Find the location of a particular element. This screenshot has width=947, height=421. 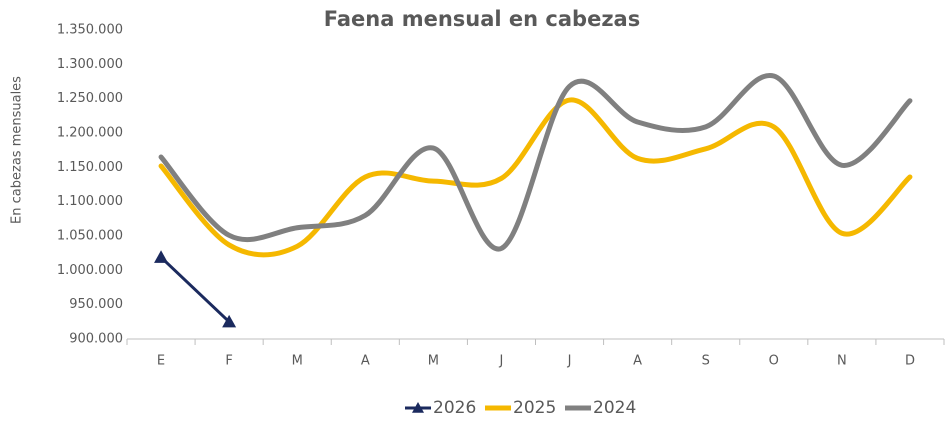

legend-label: 2025 is located at coordinates (534, 408).